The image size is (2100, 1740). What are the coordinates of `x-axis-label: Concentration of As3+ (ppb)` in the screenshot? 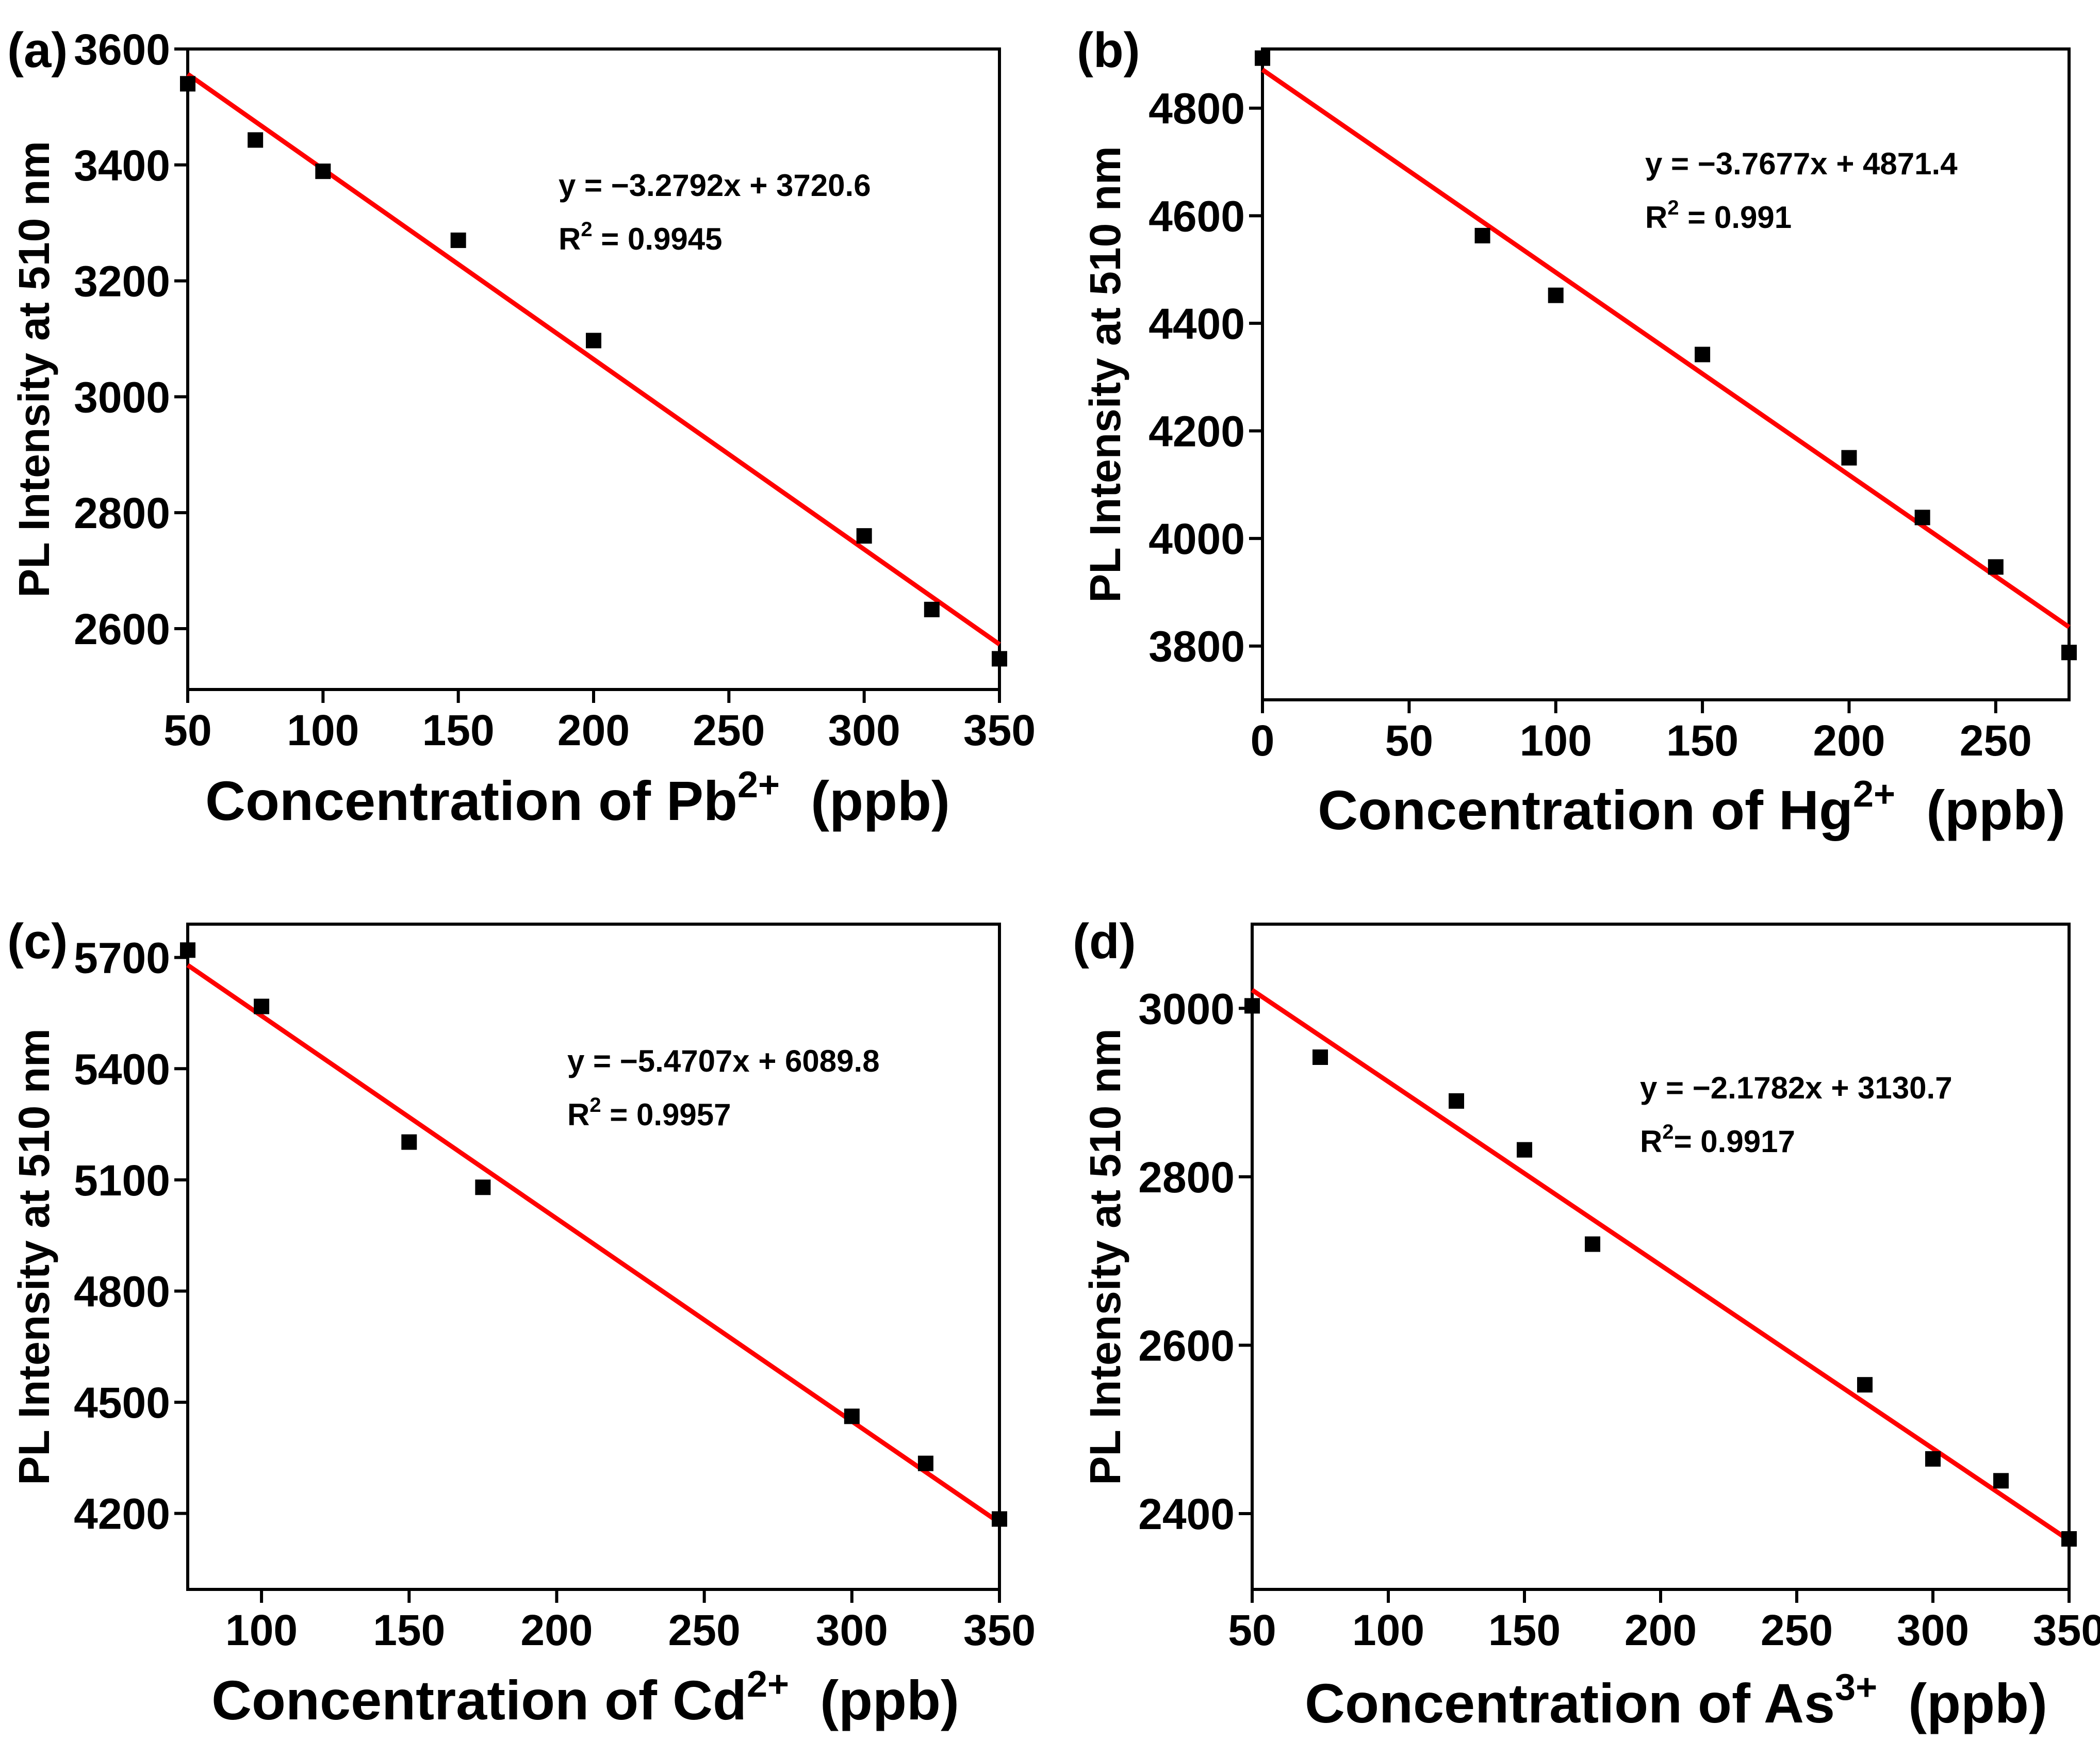 It's located at (1676, 1701).